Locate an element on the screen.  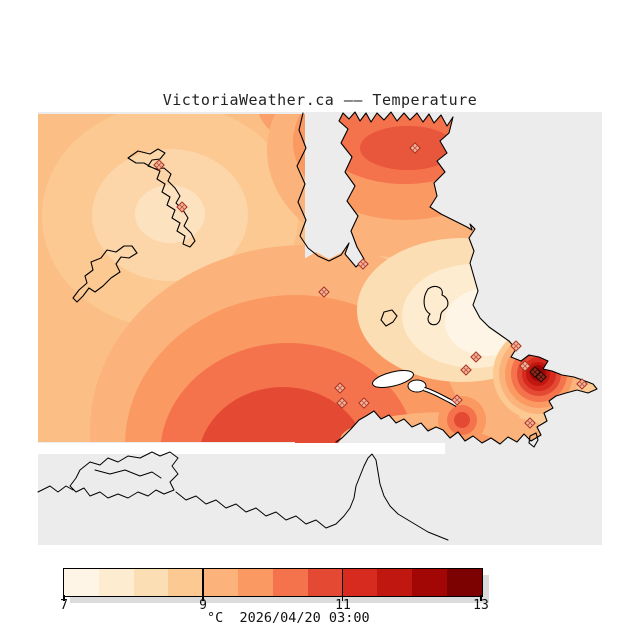
page-title: VictoriaWeather.ca —— Temperature is located at coordinates (320, 100).